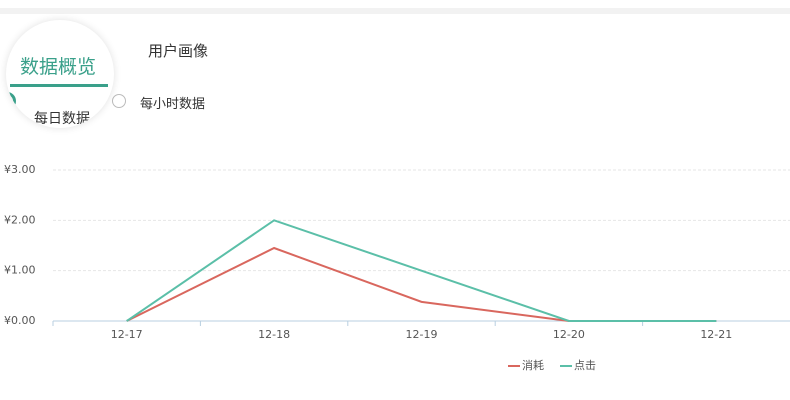  Describe the element at coordinates (716, 334) in the screenshot. I see `x-tick-label: 12-21` at that location.